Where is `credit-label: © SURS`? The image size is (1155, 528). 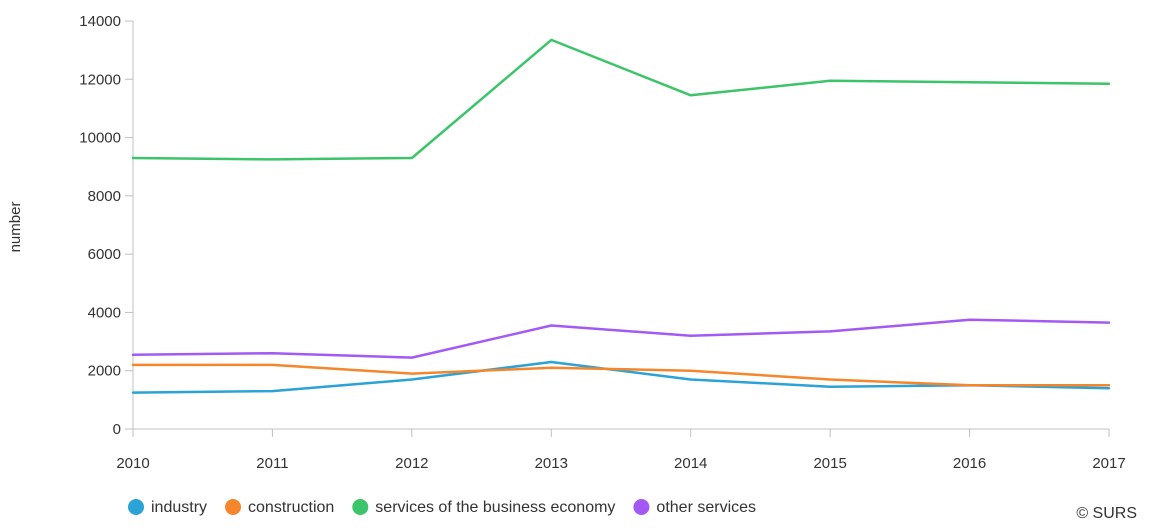 credit-label: © SURS is located at coordinates (1106, 513).